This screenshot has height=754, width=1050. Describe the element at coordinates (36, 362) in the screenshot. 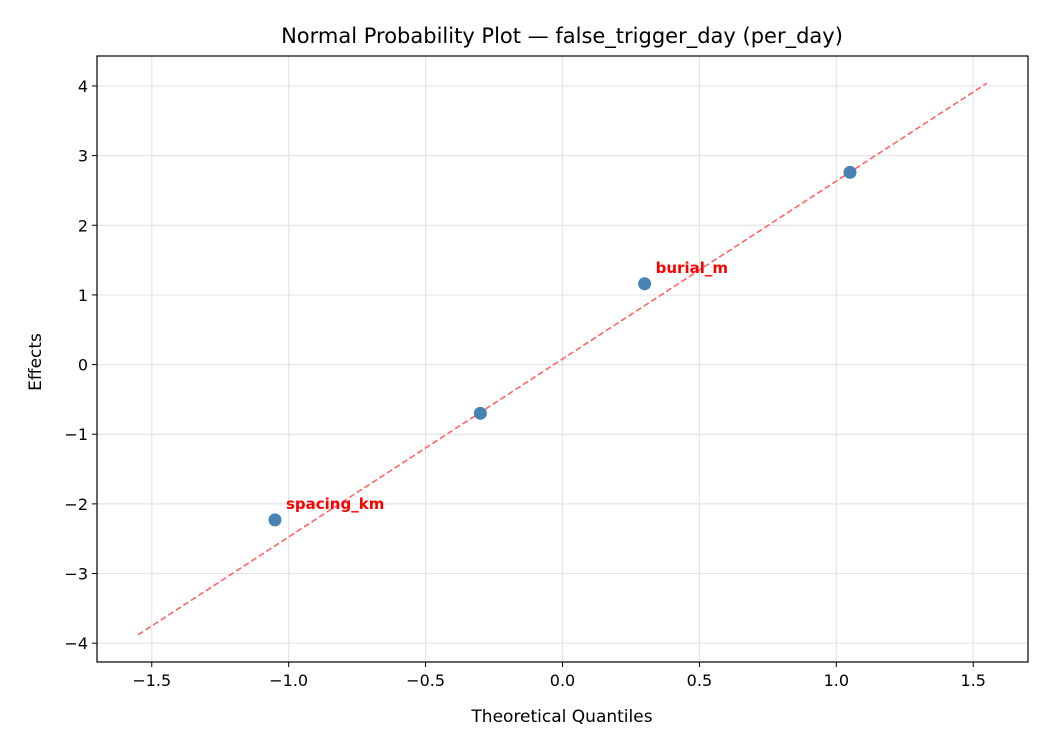

I see `y-axis-label: Effects` at that location.